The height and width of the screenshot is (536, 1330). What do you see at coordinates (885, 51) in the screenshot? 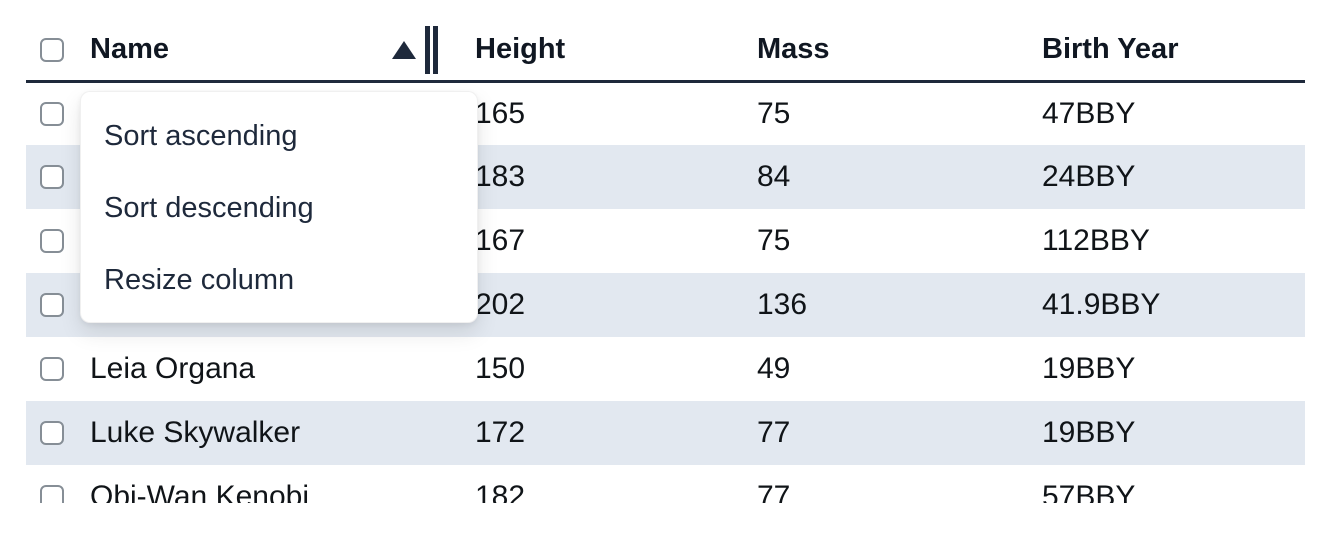
I see `column-header-mass: Mass` at bounding box center [885, 51].